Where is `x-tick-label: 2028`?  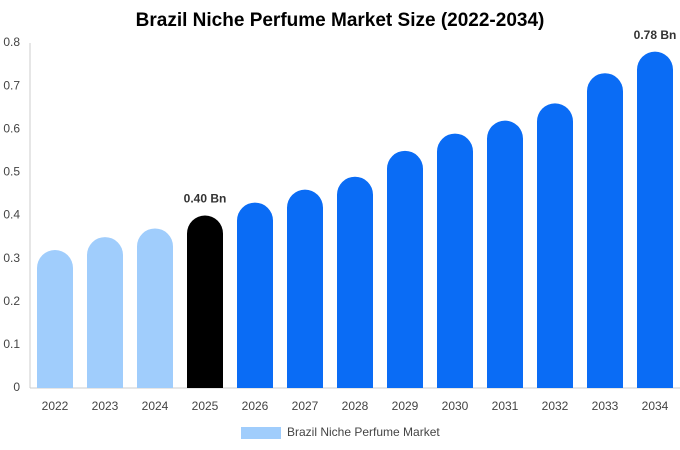
x-tick-label: 2028 is located at coordinates (355, 406).